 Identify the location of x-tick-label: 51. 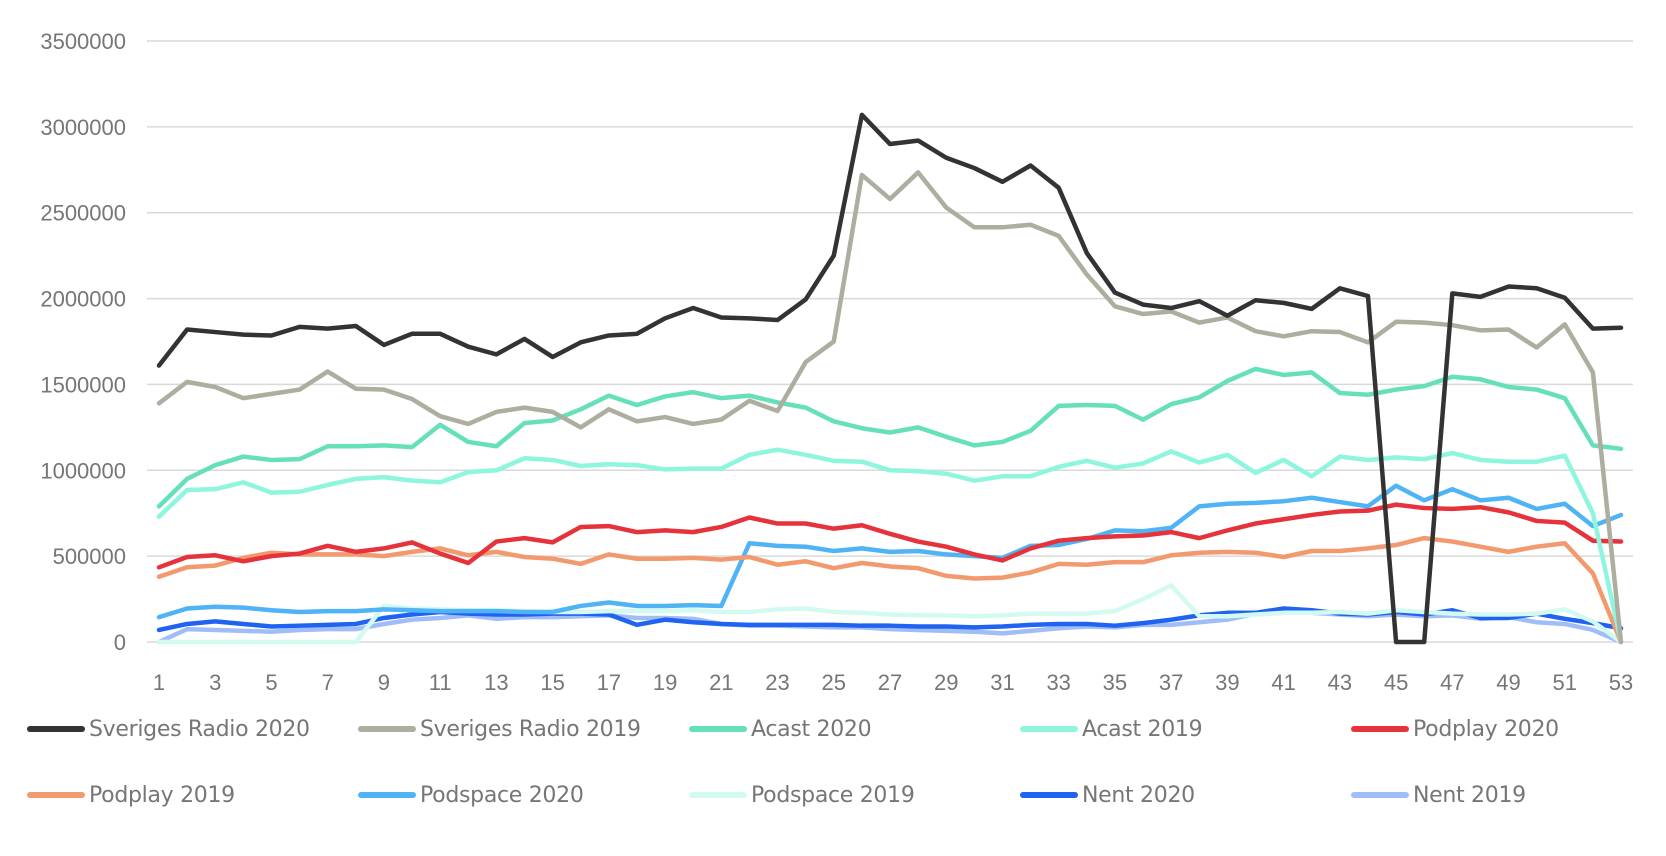
(1565, 682).